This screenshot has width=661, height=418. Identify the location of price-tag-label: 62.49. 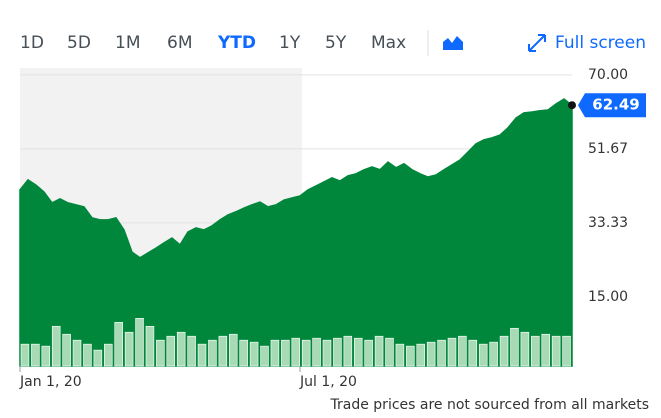
(615, 105).